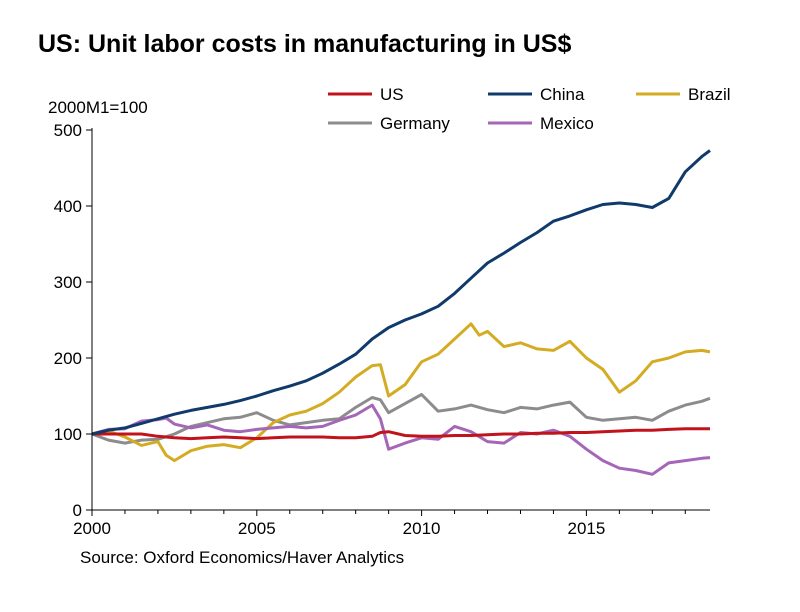  Describe the element at coordinates (392, 94) in the screenshot. I see `legend-label-us: US` at that location.